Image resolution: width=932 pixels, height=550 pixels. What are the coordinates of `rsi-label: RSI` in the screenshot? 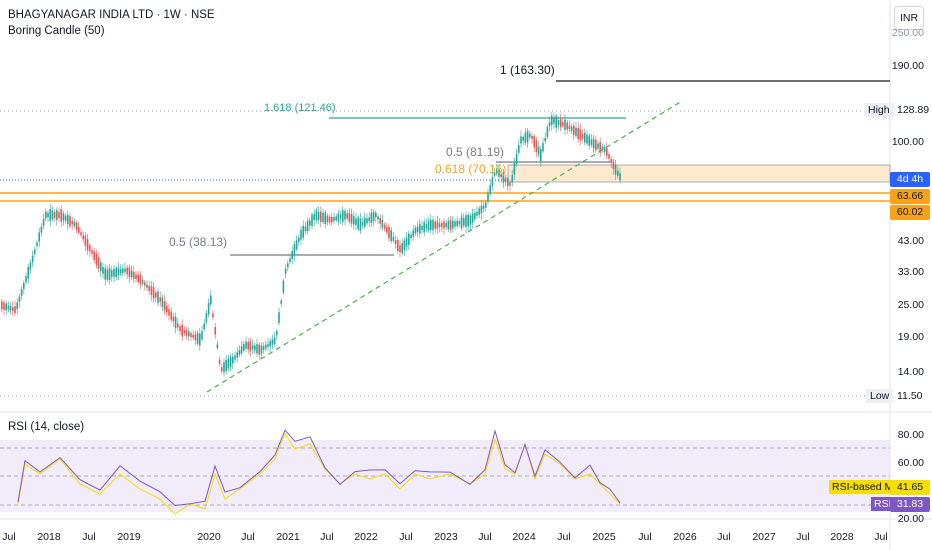 It's located at (883, 504).